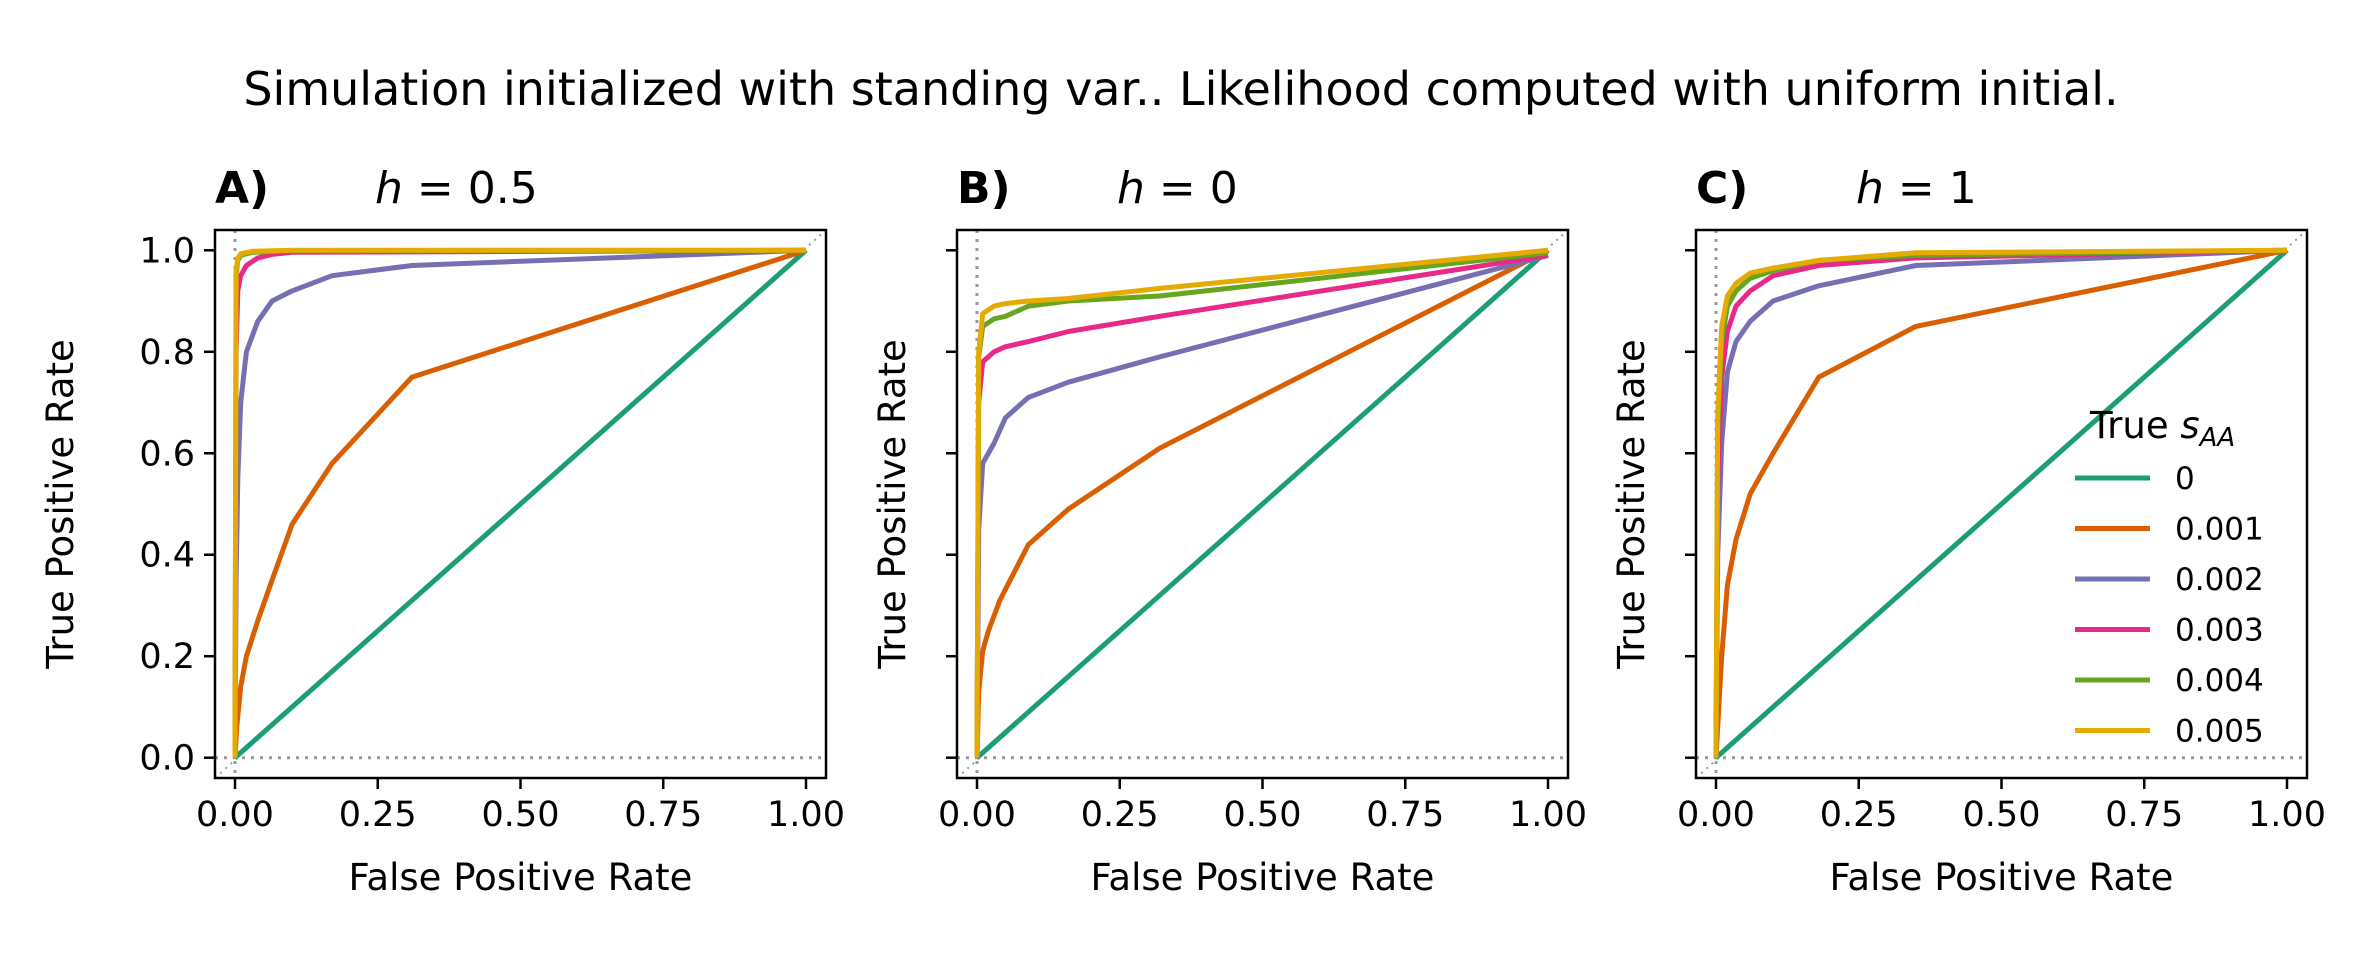 The height and width of the screenshot is (962, 2362). I want to click on legend-label: 0.001, so click(2219, 530).